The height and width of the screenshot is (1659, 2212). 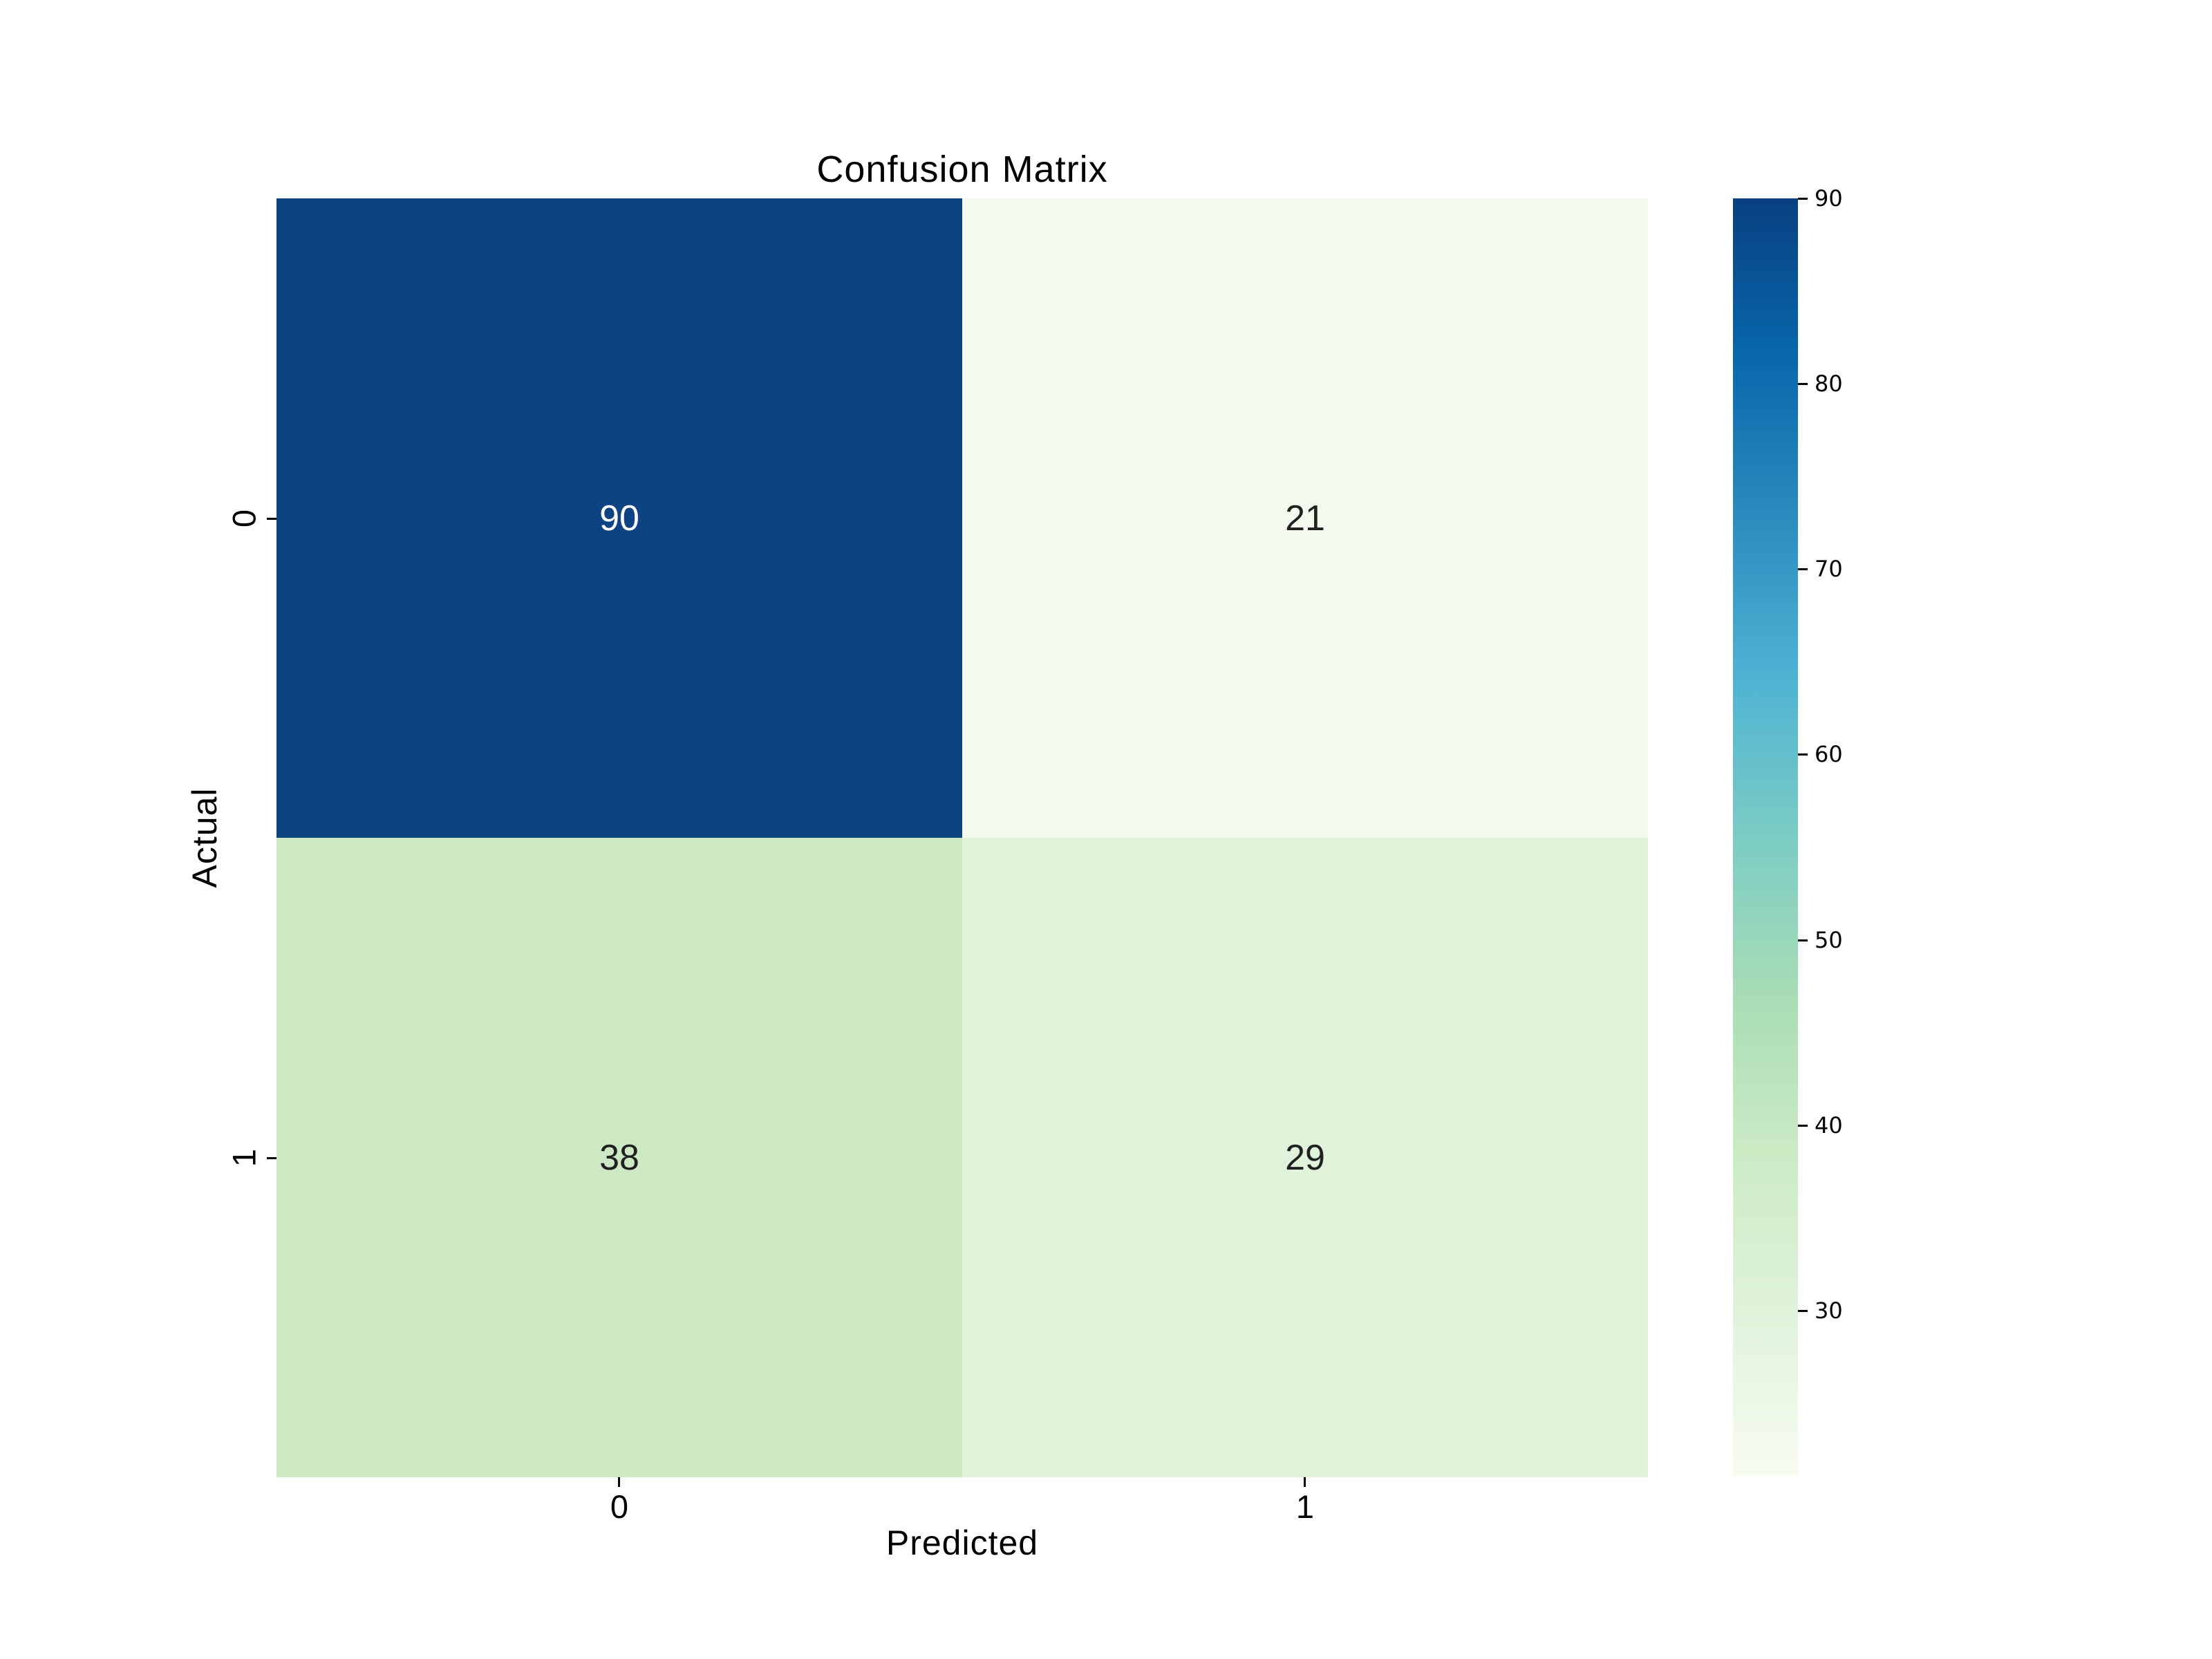 I want to click on cell-value: 38, so click(x=619, y=1157).